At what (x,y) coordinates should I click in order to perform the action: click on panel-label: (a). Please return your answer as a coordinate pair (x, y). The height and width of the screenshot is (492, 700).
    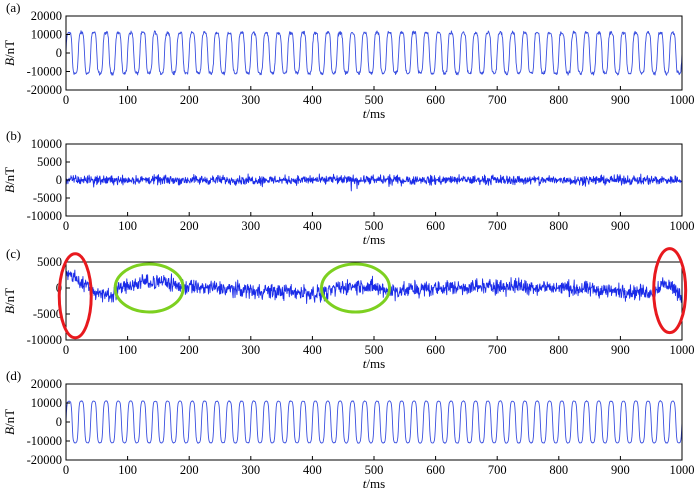
    Looking at the image, I should click on (13, 7).